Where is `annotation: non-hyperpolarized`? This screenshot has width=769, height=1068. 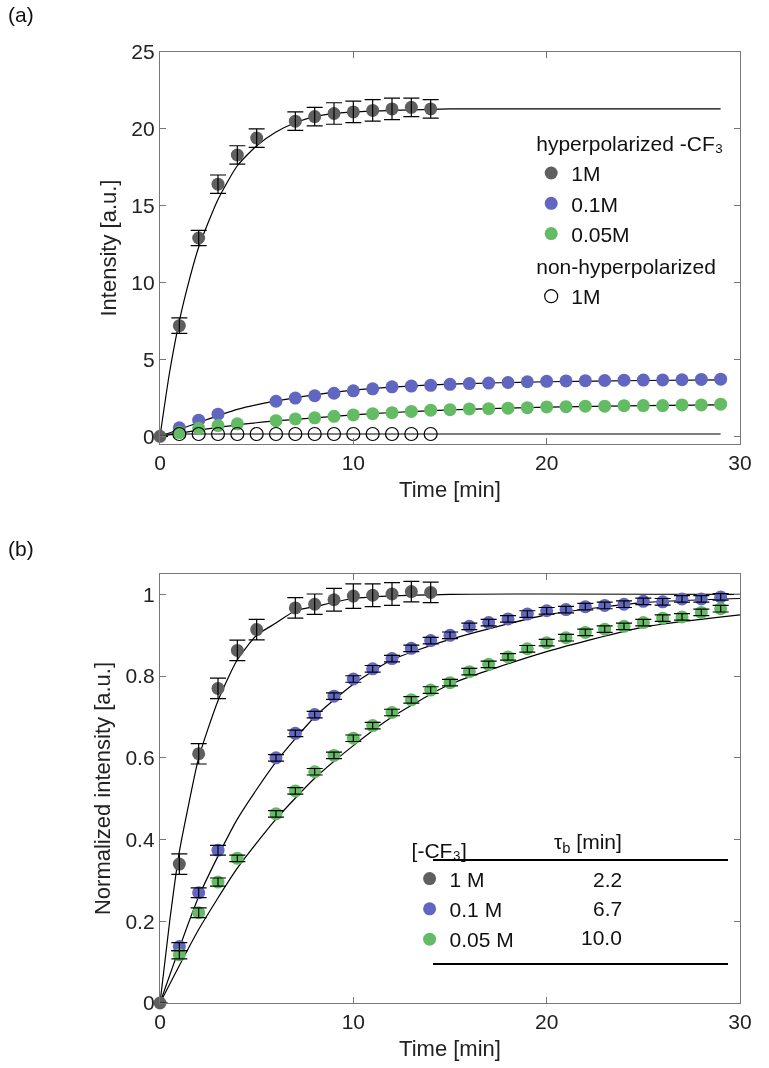 annotation: non-hyperpolarized is located at coordinates (626, 267).